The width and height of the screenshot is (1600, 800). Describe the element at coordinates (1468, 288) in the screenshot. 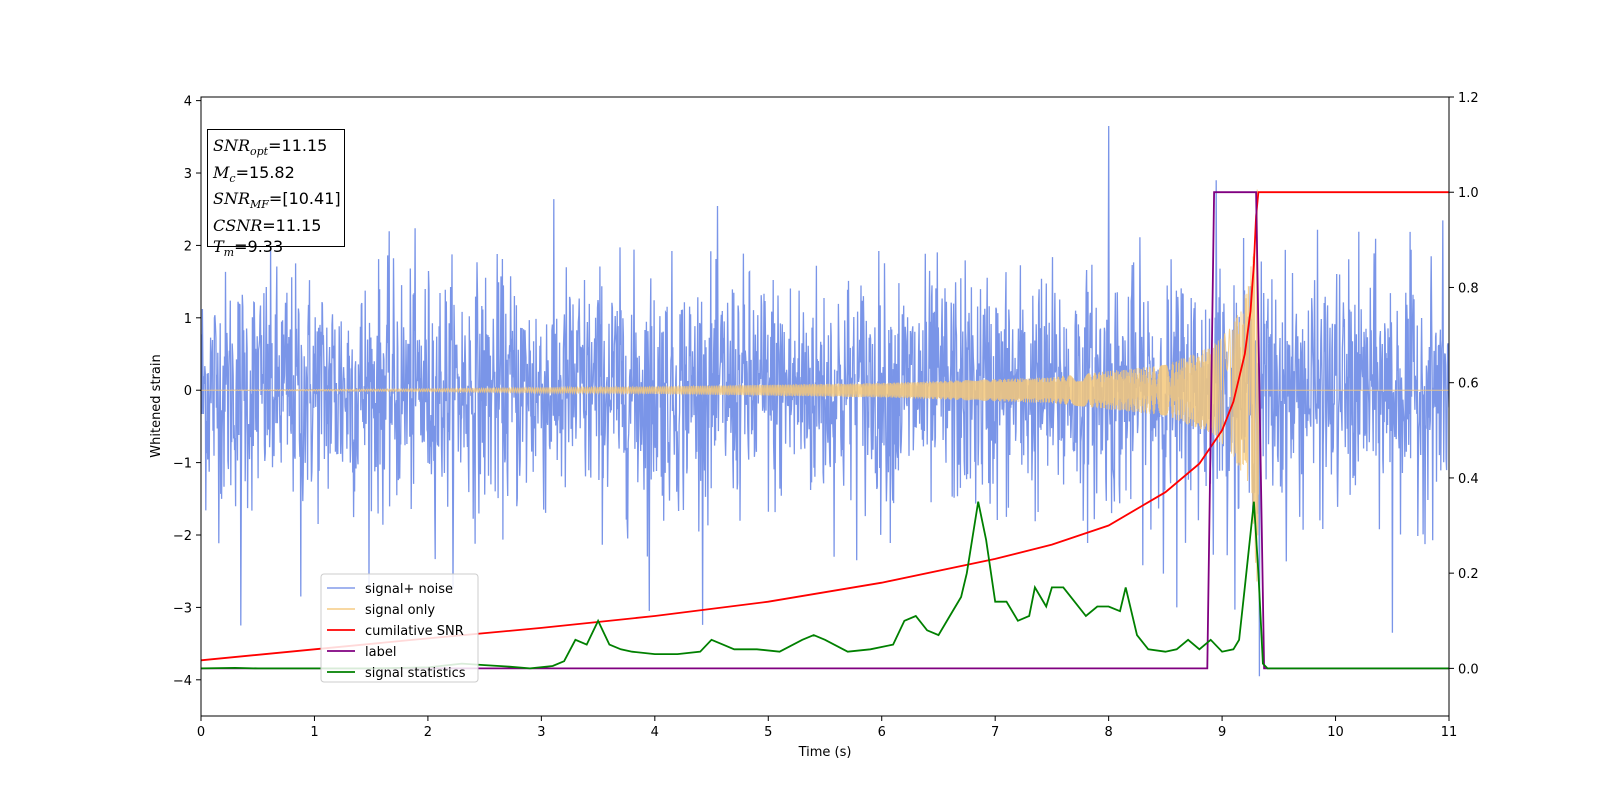

I see `y2-tick-label: 0.8` at that location.